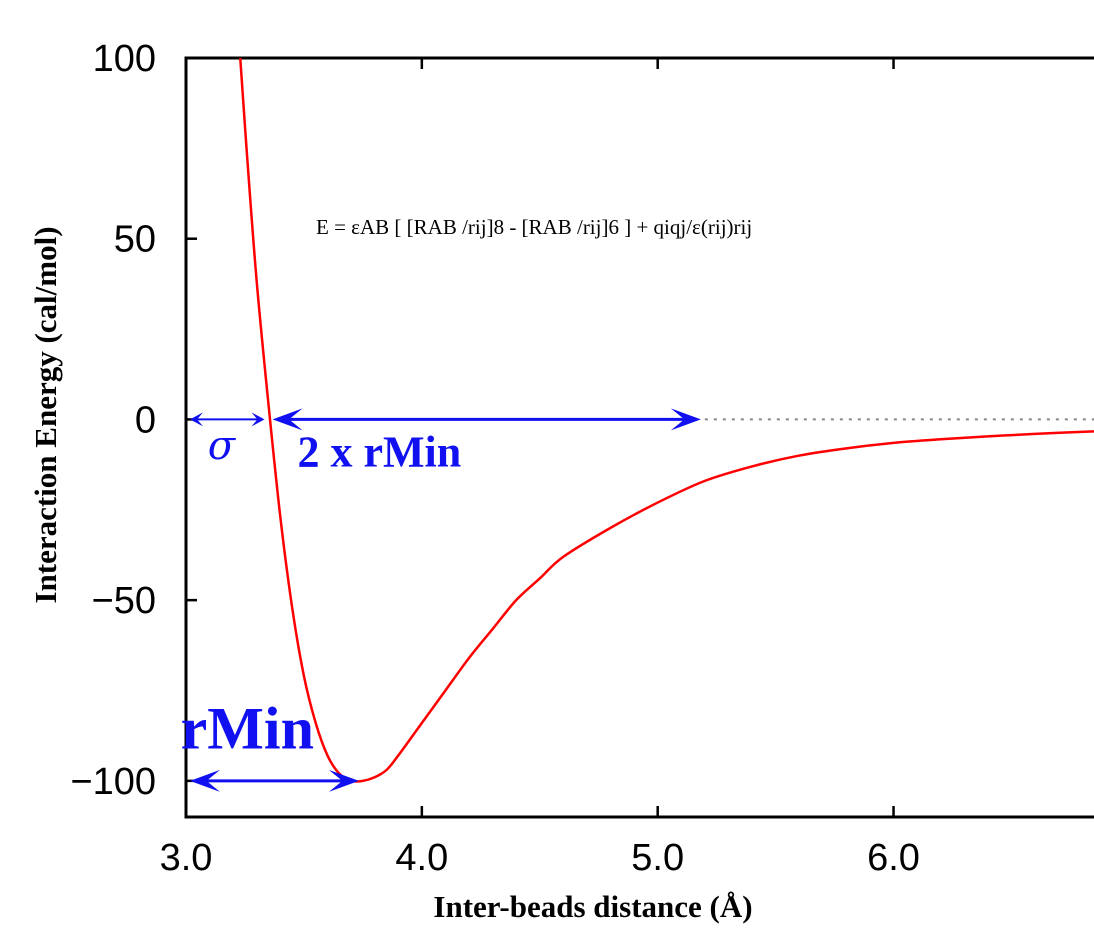 Image resolution: width=1094 pixels, height=928 pixels. I want to click on x-tick-label: 5.0, so click(657, 858).